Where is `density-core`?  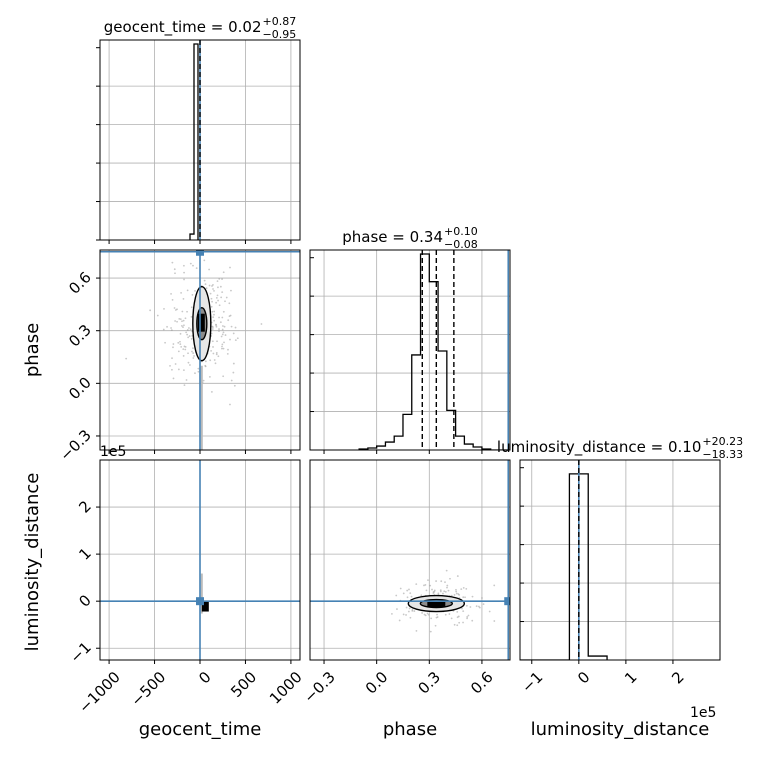
density-core is located at coordinates (436, 604).